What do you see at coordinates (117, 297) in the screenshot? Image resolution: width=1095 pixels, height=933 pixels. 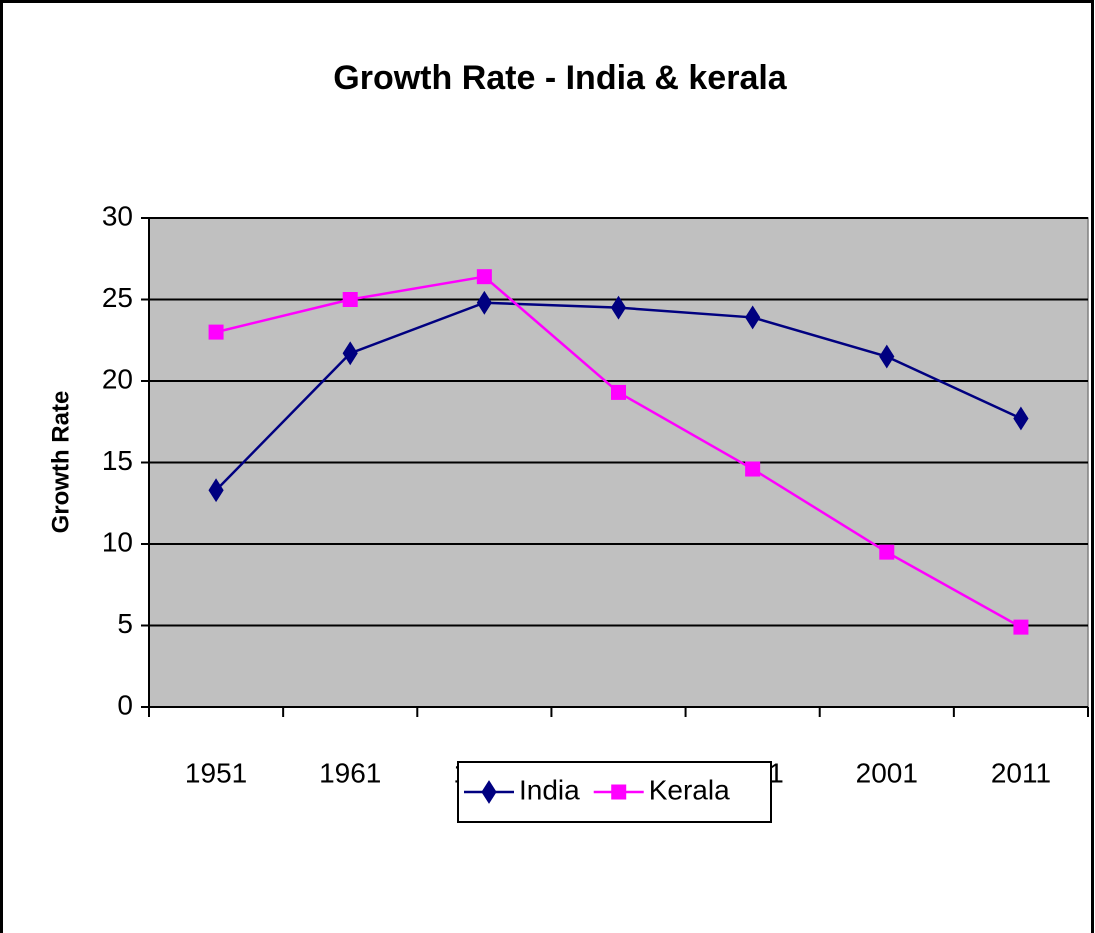 I see `y-tick-label: 25` at bounding box center [117, 297].